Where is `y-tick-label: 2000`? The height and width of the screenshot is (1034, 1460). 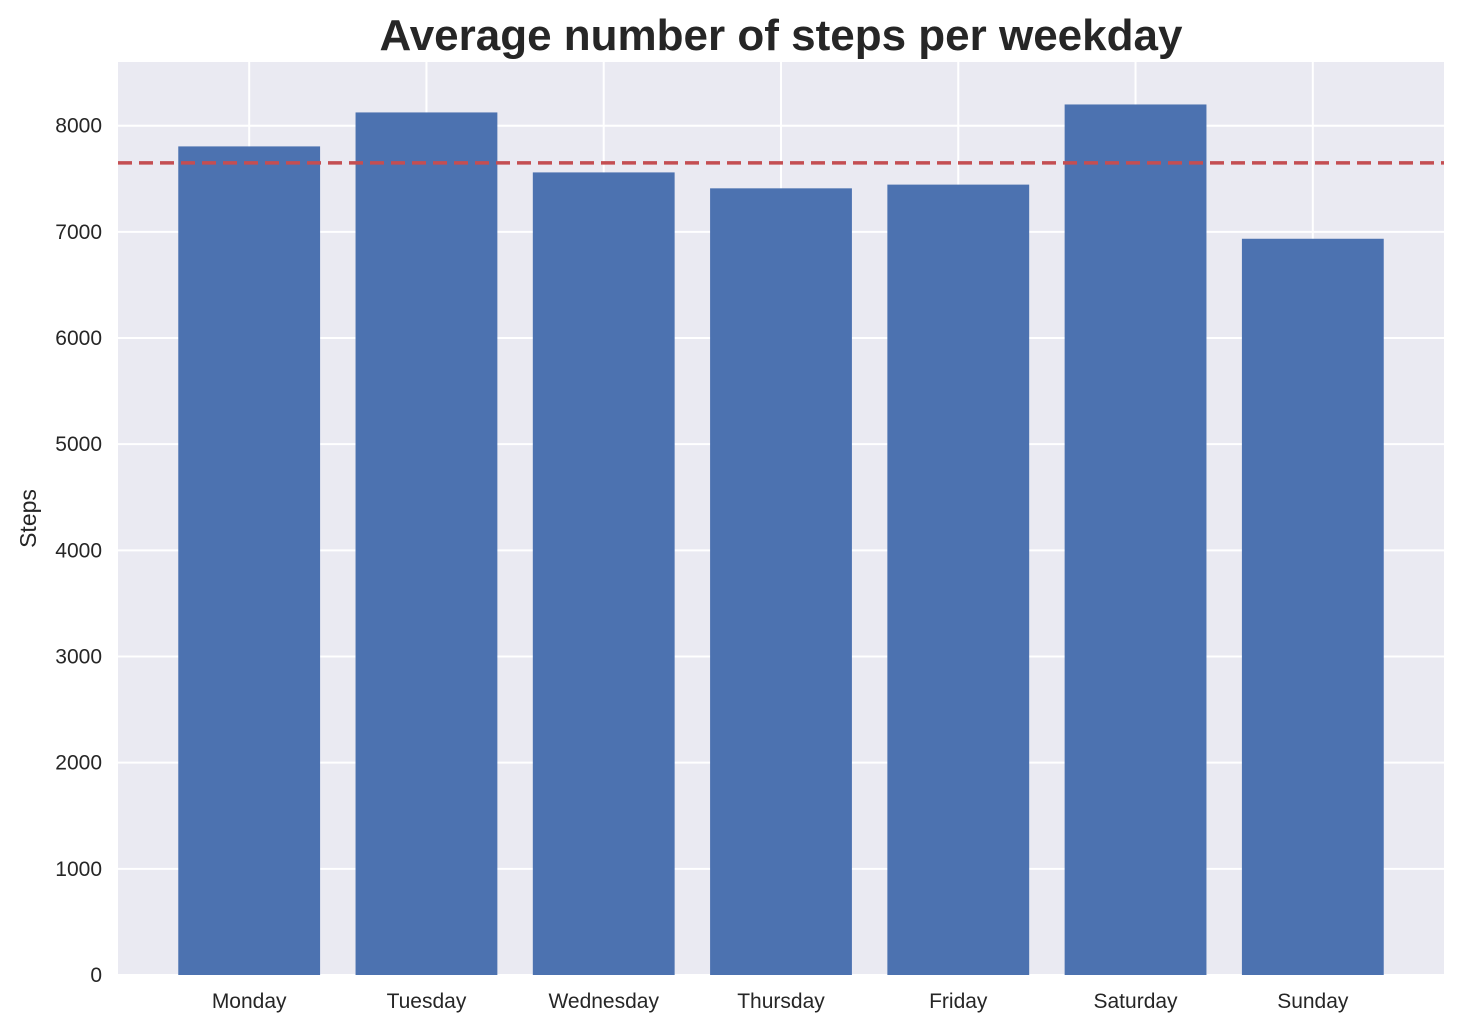
y-tick-label: 2000 is located at coordinates (78, 763).